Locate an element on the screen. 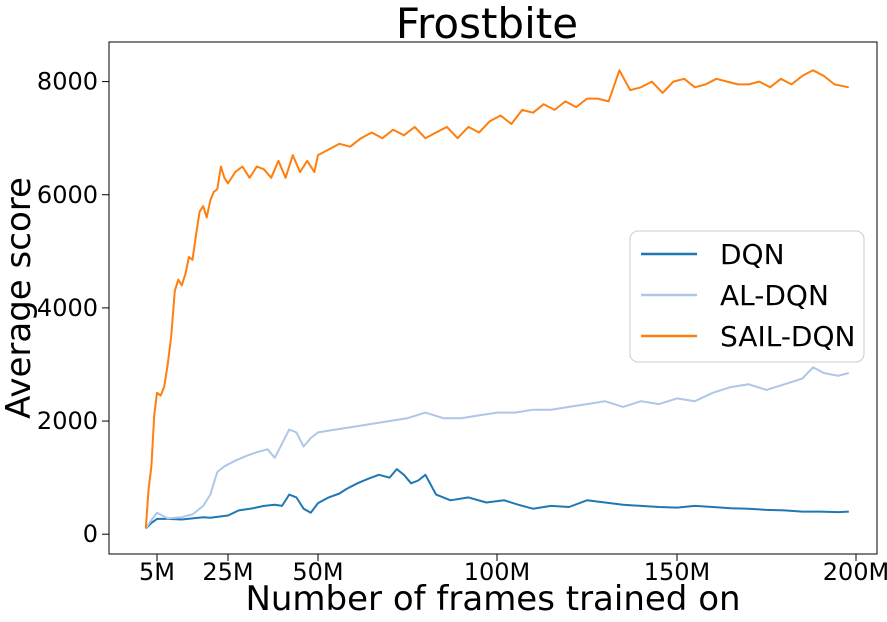 Image resolution: width=887 pixels, height=622 pixels. legend-label-al-dqn: AL-DQN is located at coordinates (774, 295).